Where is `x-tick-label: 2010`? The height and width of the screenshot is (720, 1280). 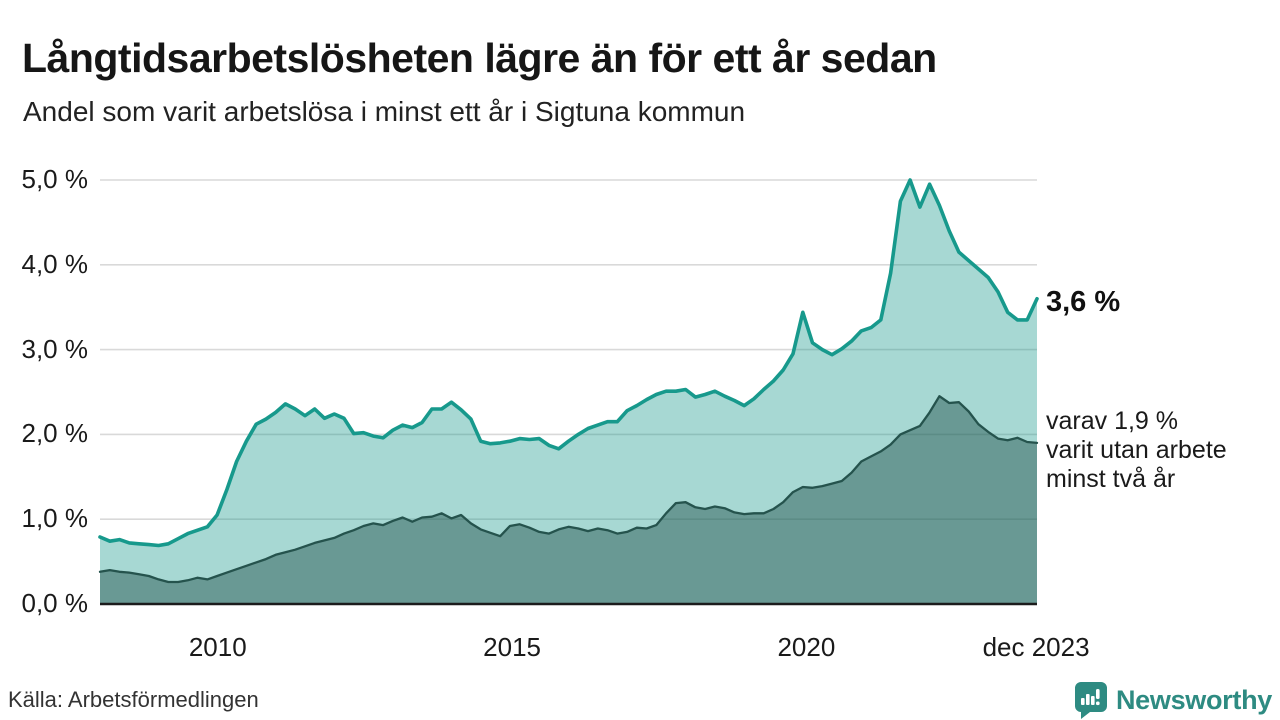
x-tick-label: 2010 is located at coordinates (217, 647).